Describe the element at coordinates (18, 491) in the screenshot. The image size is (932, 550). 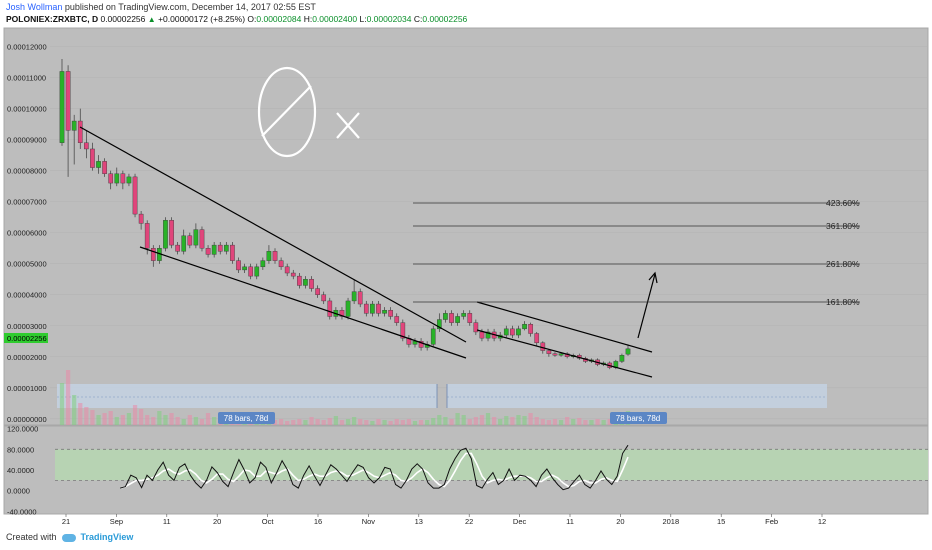
I see `stochastic-tick-label: 0.0000` at that location.